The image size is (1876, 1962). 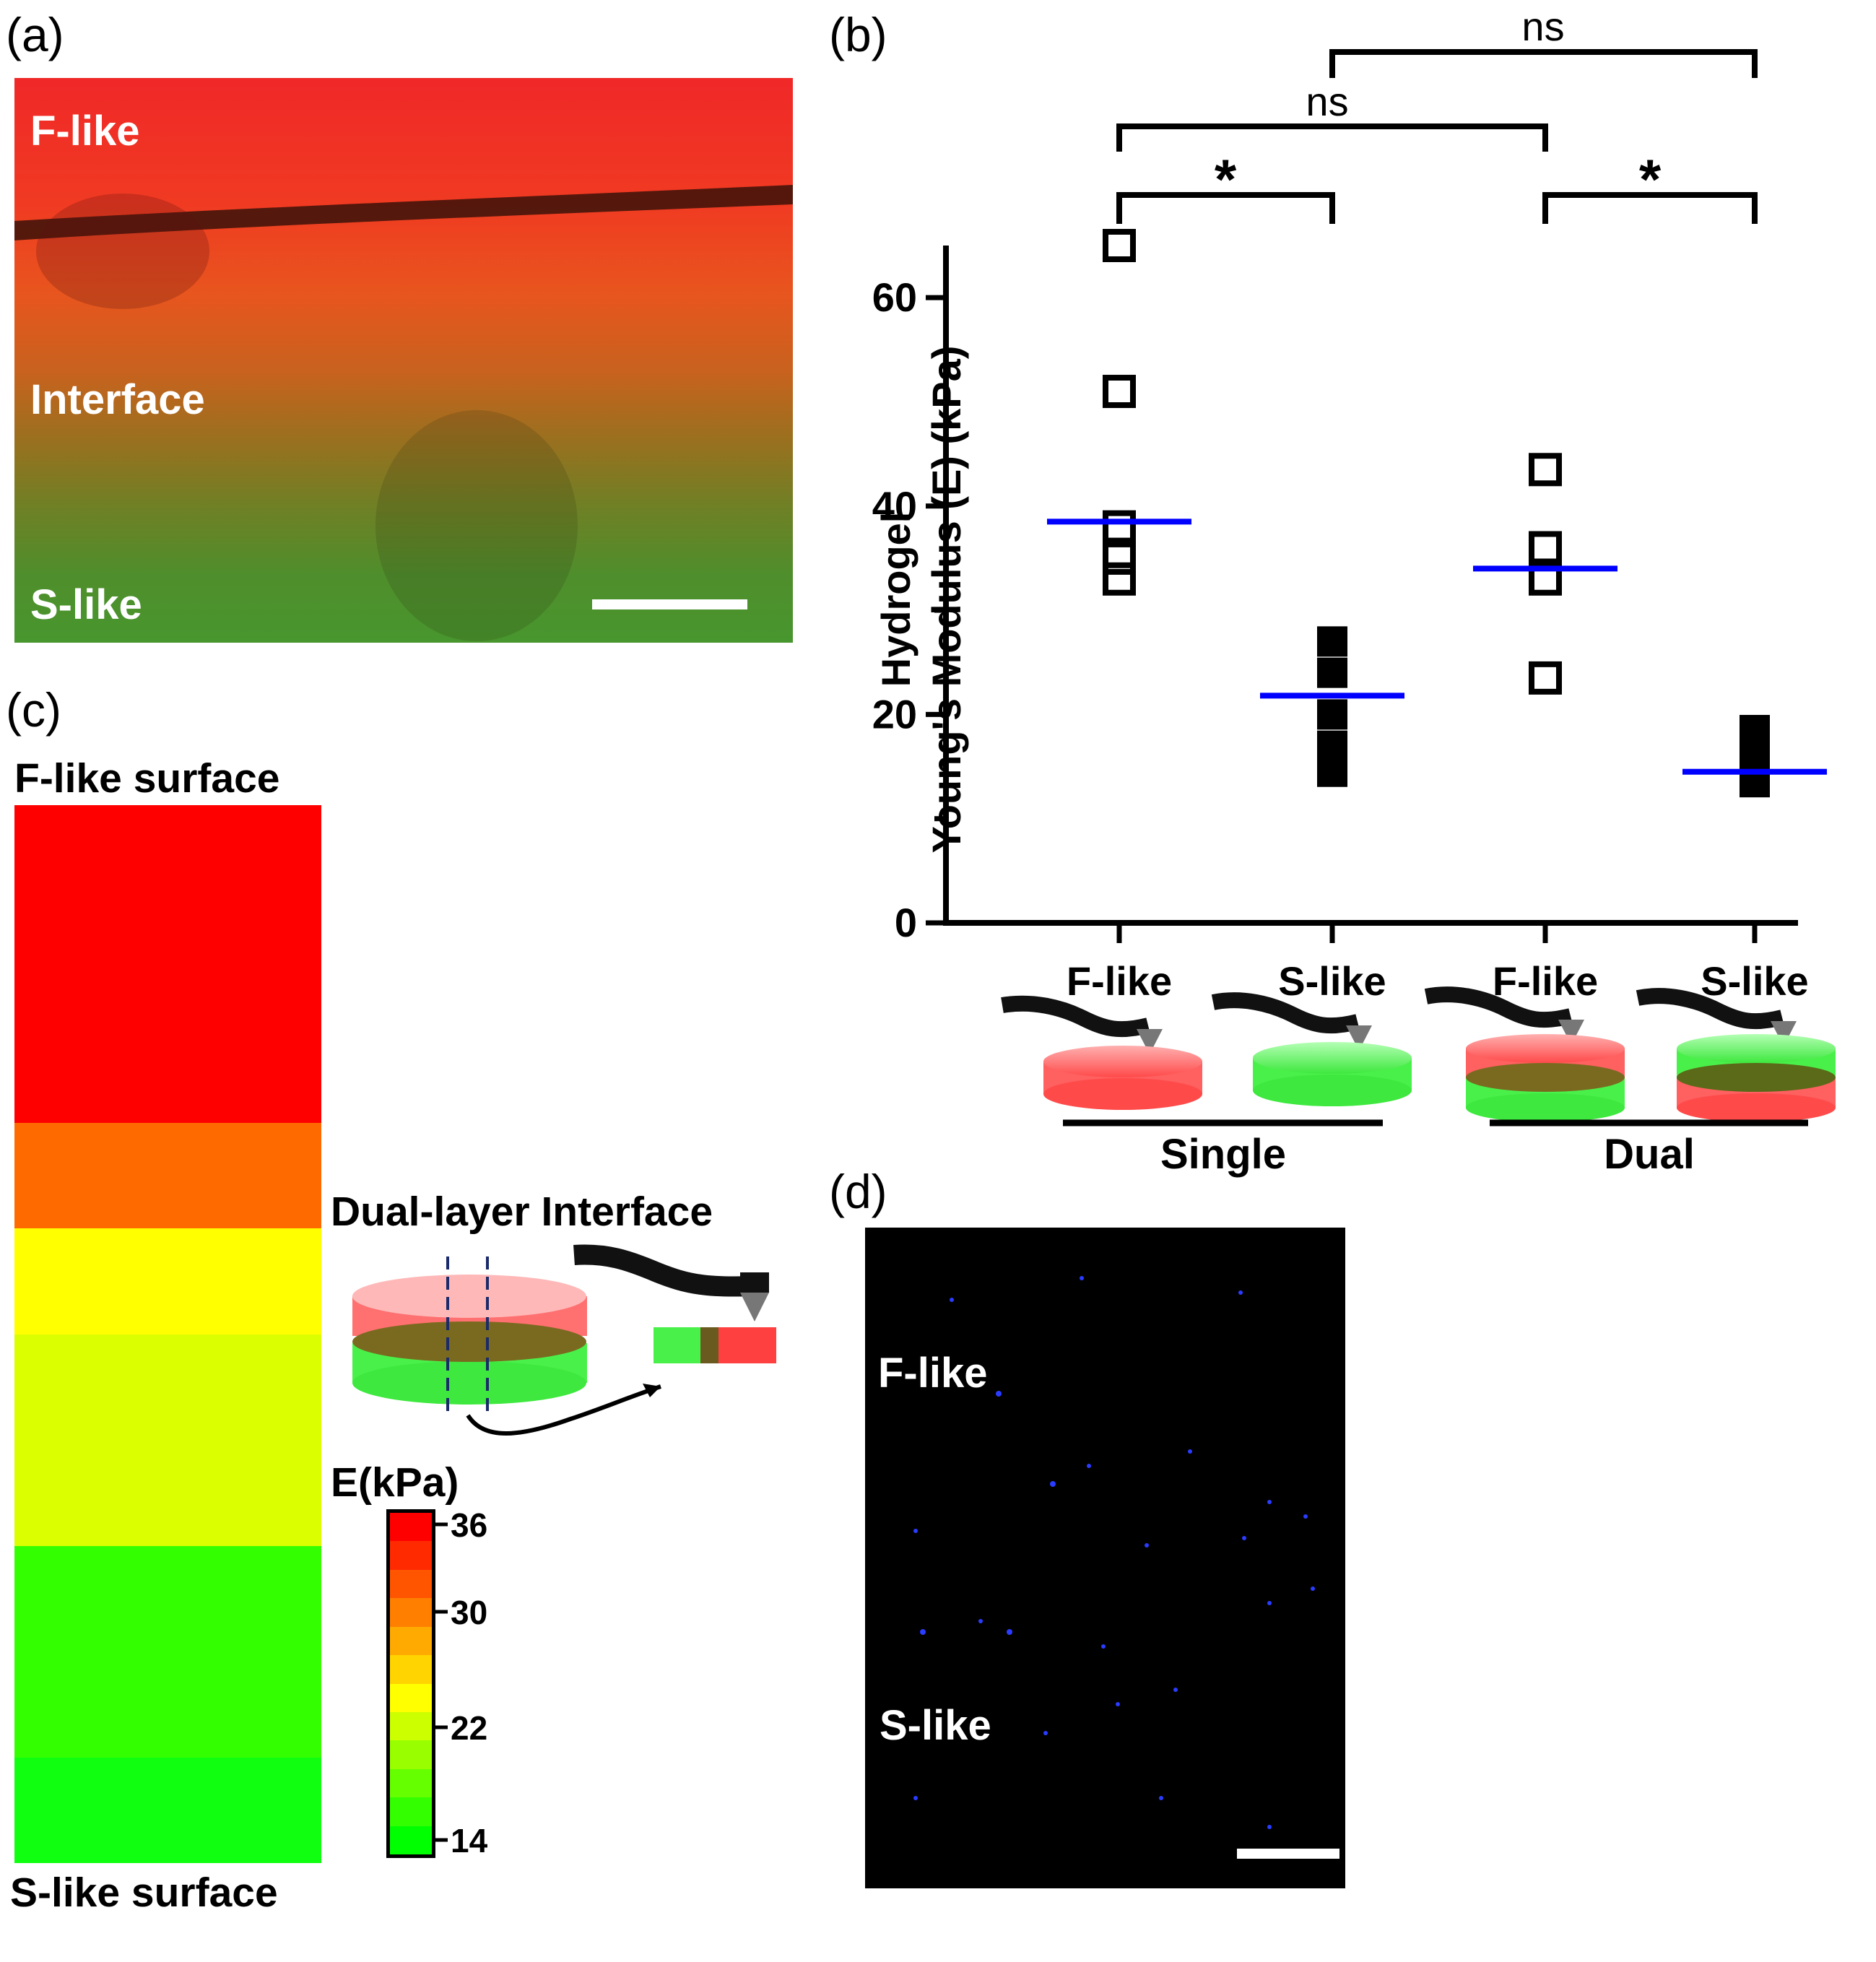 I want to click on panel-d-label-flike: F-like, so click(x=933, y=1373).